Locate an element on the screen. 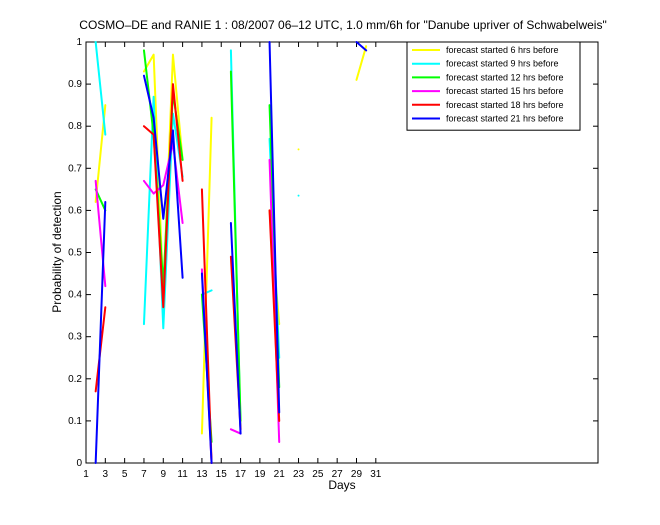 The height and width of the screenshot is (525, 660). x-tick-label: 15 is located at coordinates (222, 474).